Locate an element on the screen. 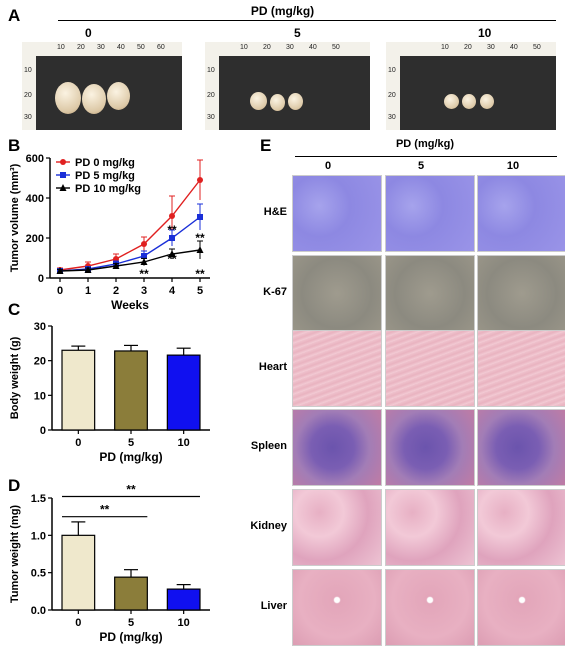  panel-label-e: E is located at coordinates (266, 145).